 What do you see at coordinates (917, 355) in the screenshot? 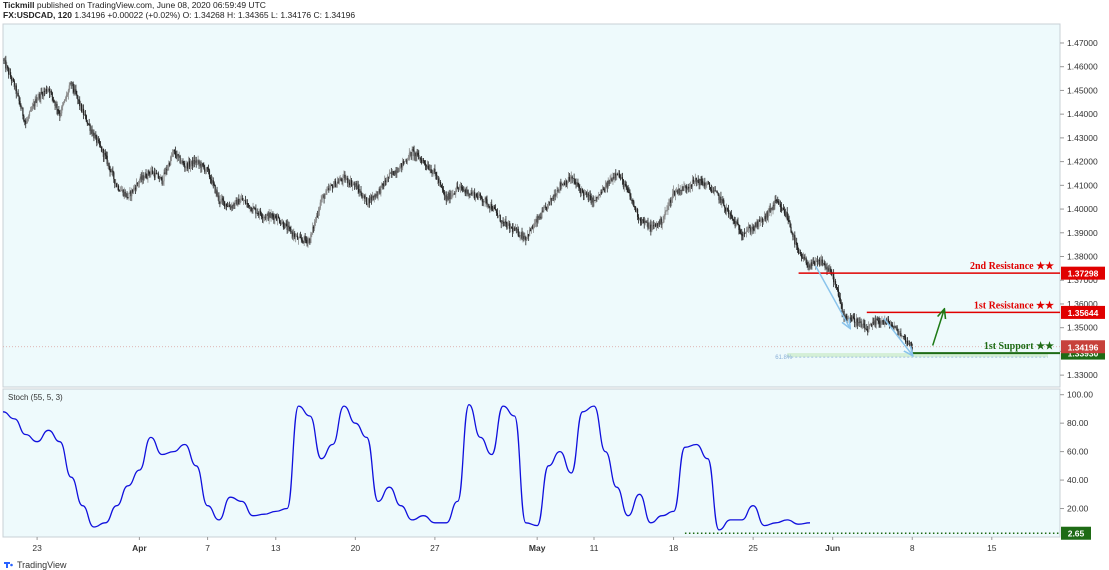
I see `support-zone` at bounding box center [917, 355].